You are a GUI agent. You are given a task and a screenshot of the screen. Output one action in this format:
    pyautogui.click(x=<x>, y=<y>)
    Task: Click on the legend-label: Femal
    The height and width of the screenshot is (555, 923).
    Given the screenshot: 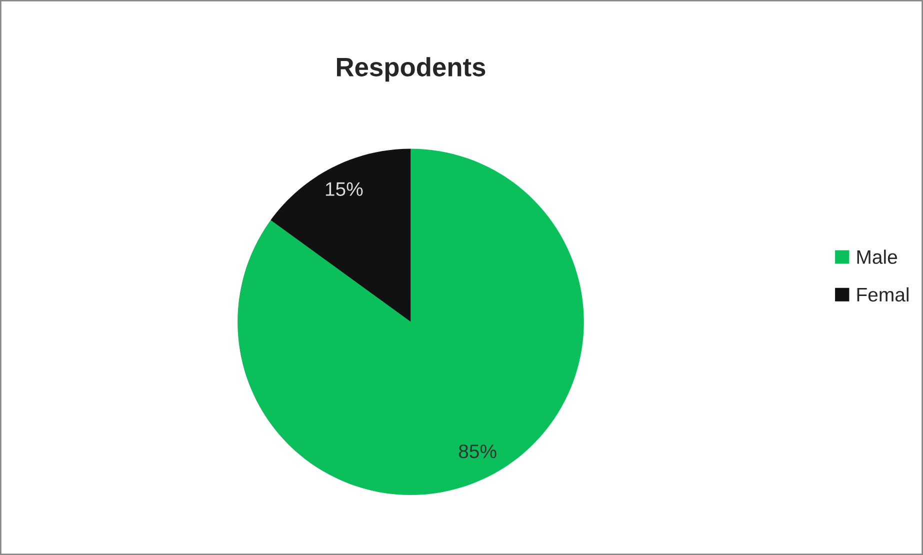 What is the action you would take?
    pyautogui.click(x=882, y=294)
    